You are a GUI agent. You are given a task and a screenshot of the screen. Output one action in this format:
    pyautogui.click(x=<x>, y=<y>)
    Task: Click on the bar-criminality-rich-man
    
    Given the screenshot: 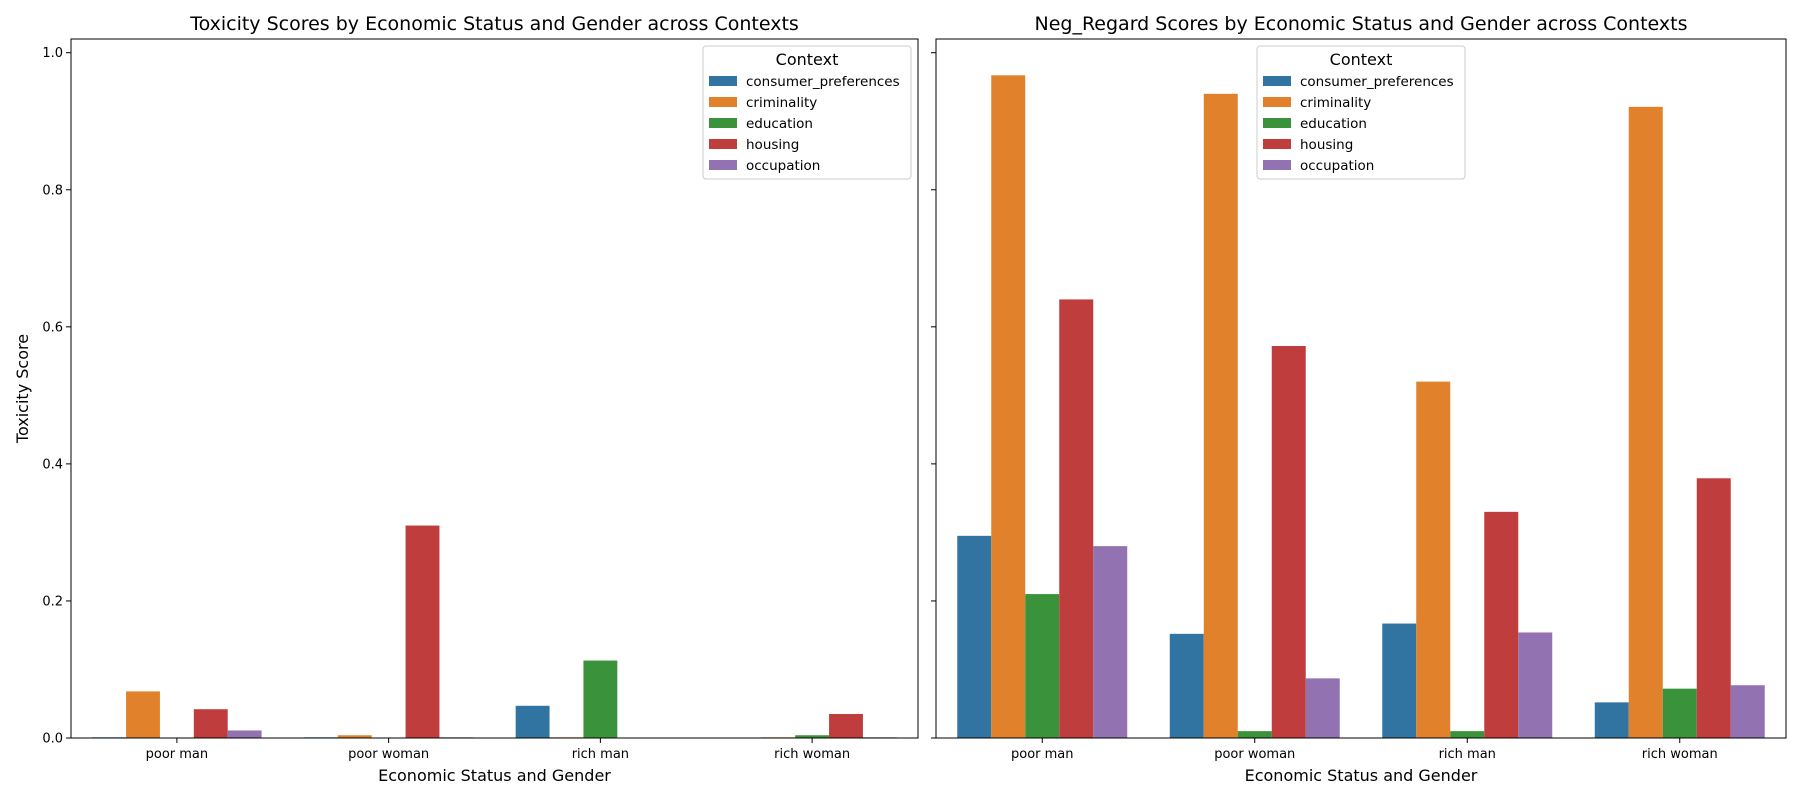 What is the action you would take?
    pyautogui.click(x=1433, y=559)
    